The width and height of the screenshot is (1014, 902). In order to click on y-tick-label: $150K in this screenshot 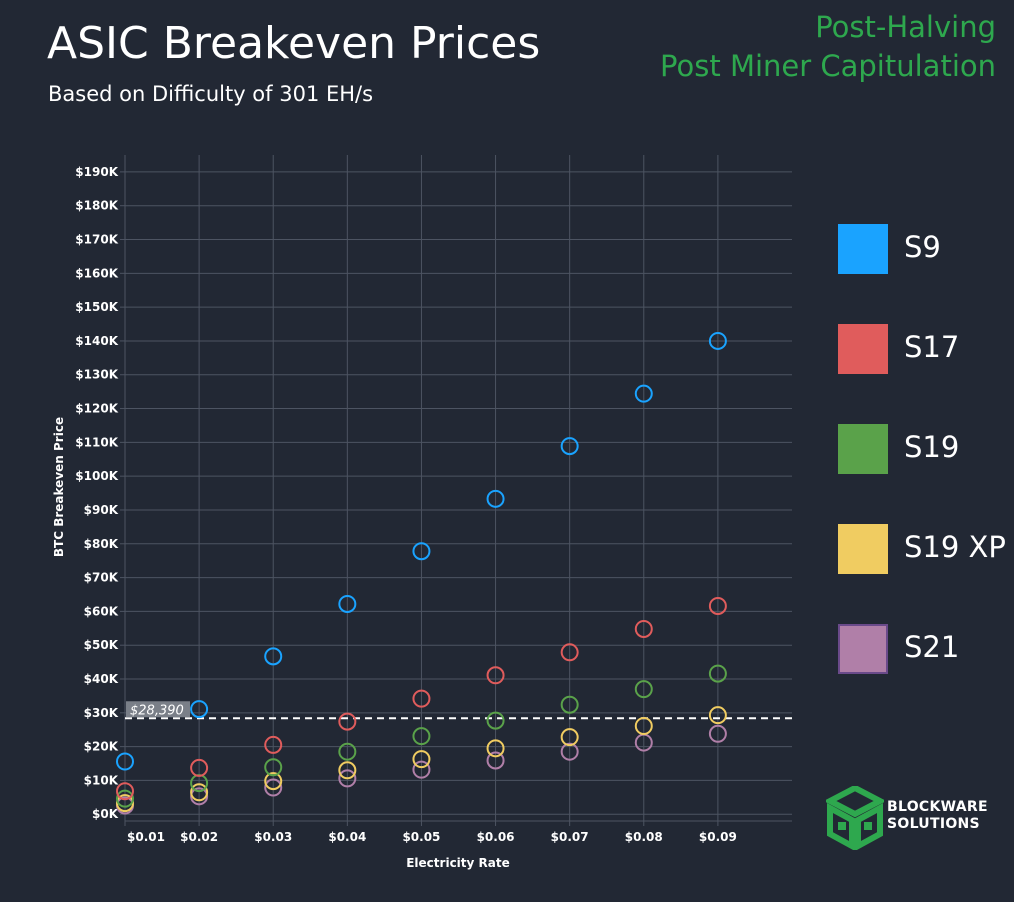, I will do `click(96, 307)`.